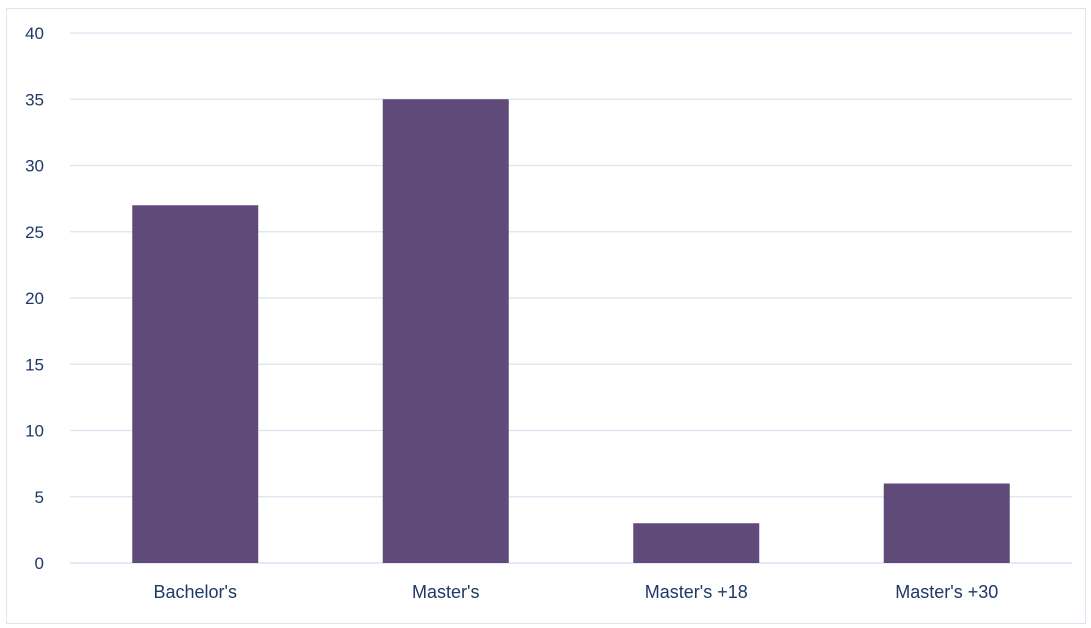 This screenshot has height=628, width=1091. I want to click on y-tick-label: 35, so click(34, 99).